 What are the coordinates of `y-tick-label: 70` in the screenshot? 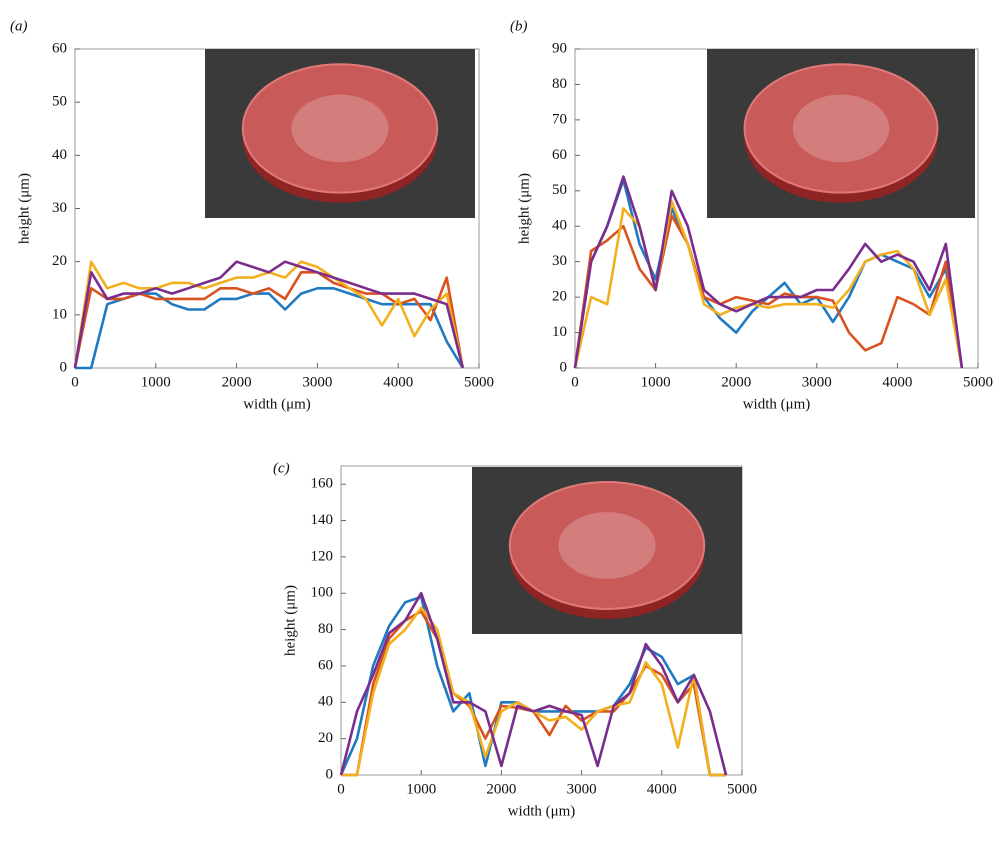 It's located at (559, 119).